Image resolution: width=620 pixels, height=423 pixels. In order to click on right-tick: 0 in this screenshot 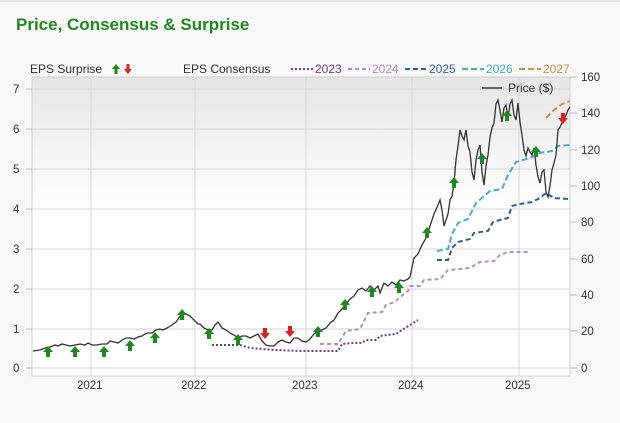, I will do `click(584, 369)`.